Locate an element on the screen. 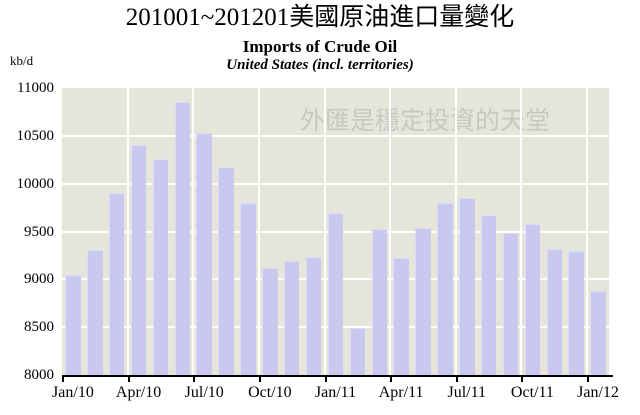 This screenshot has width=640, height=415. watermark-text: 外匯是穩定投資的天堂 is located at coordinates (425, 121).